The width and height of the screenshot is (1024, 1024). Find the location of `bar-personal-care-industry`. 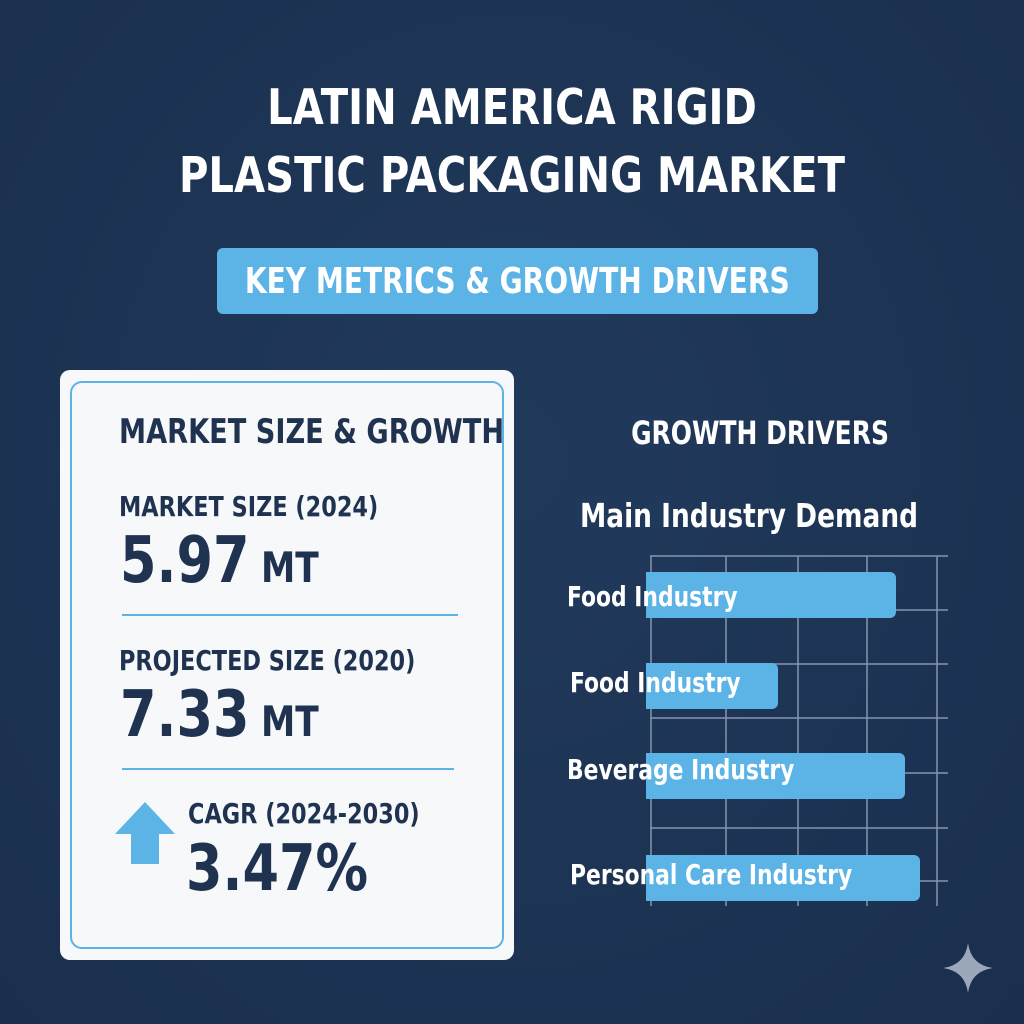

bar-personal-care-industry is located at coordinates (783, 878).